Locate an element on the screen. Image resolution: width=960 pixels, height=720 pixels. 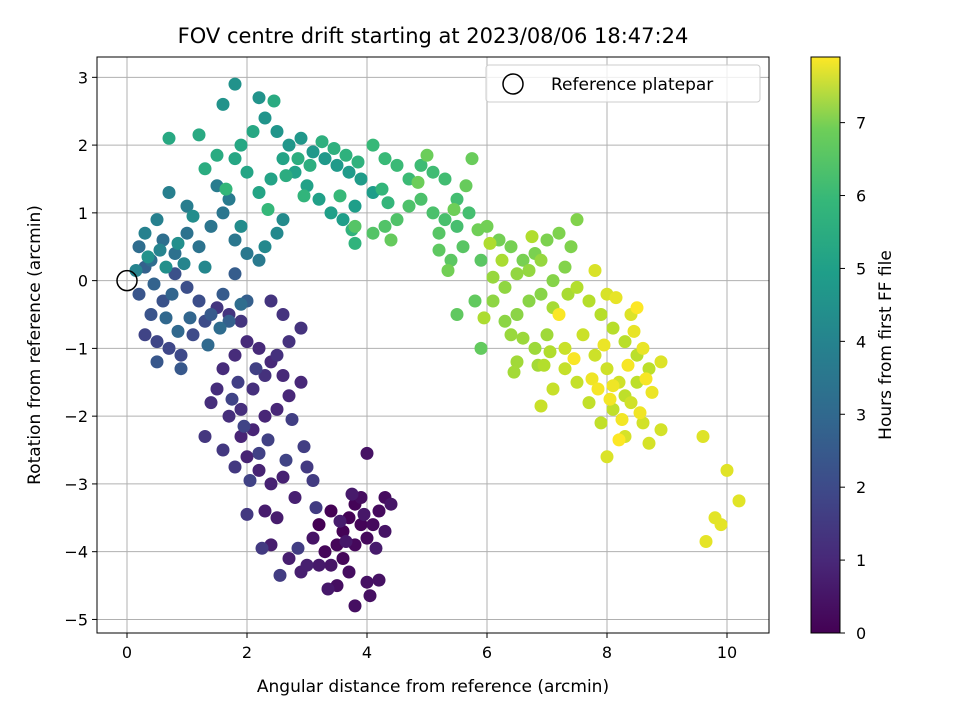
legend-marker is located at coordinates (513, 84).